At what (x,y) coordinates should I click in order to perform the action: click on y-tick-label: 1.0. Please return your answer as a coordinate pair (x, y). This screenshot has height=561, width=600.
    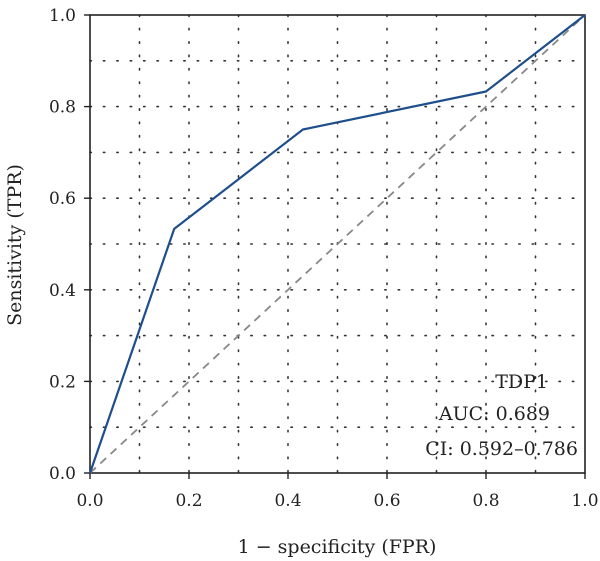
    Looking at the image, I should click on (62, 16).